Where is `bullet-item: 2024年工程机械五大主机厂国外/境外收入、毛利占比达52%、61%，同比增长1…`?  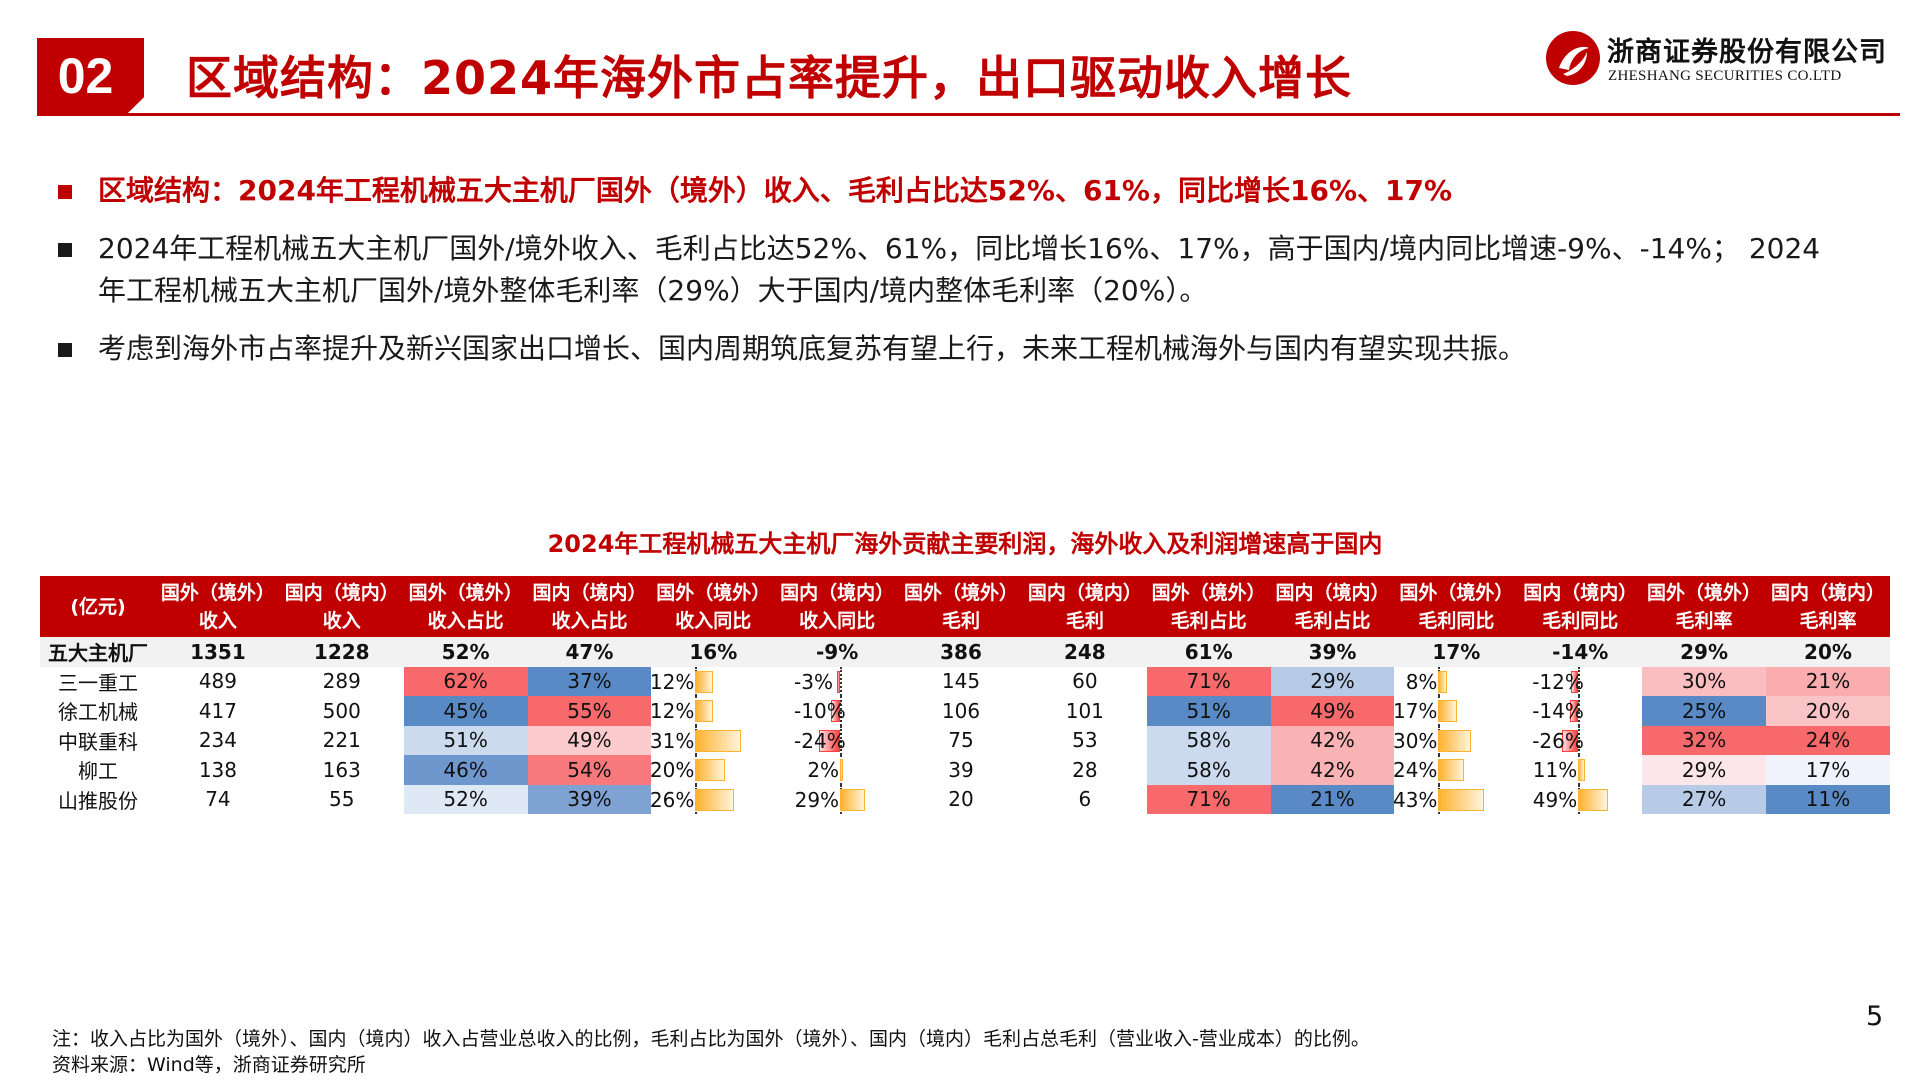 bullet-item: 2024年工程机械五大主机厂国外/境外收入、毛利占比达52%、61%，同比增长1… is located at coordinates (953, 270).